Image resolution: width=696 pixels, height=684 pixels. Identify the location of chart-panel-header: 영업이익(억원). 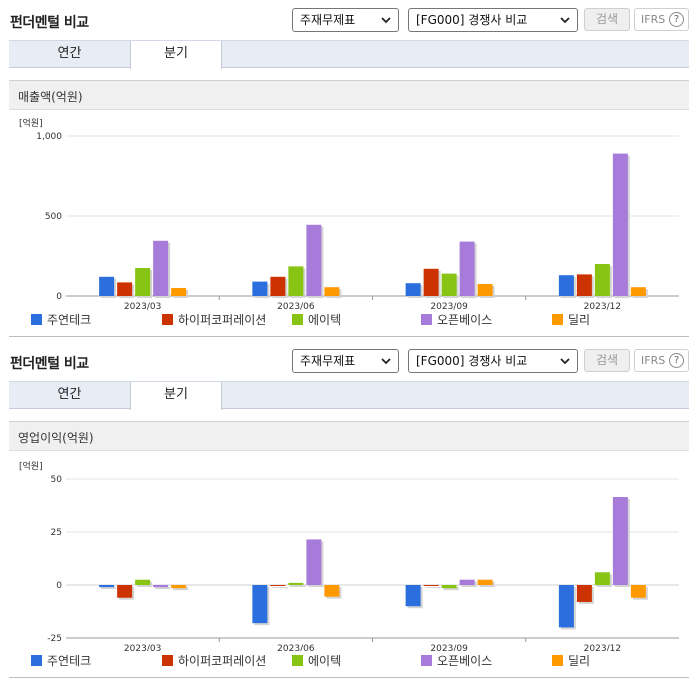
(349, 436).